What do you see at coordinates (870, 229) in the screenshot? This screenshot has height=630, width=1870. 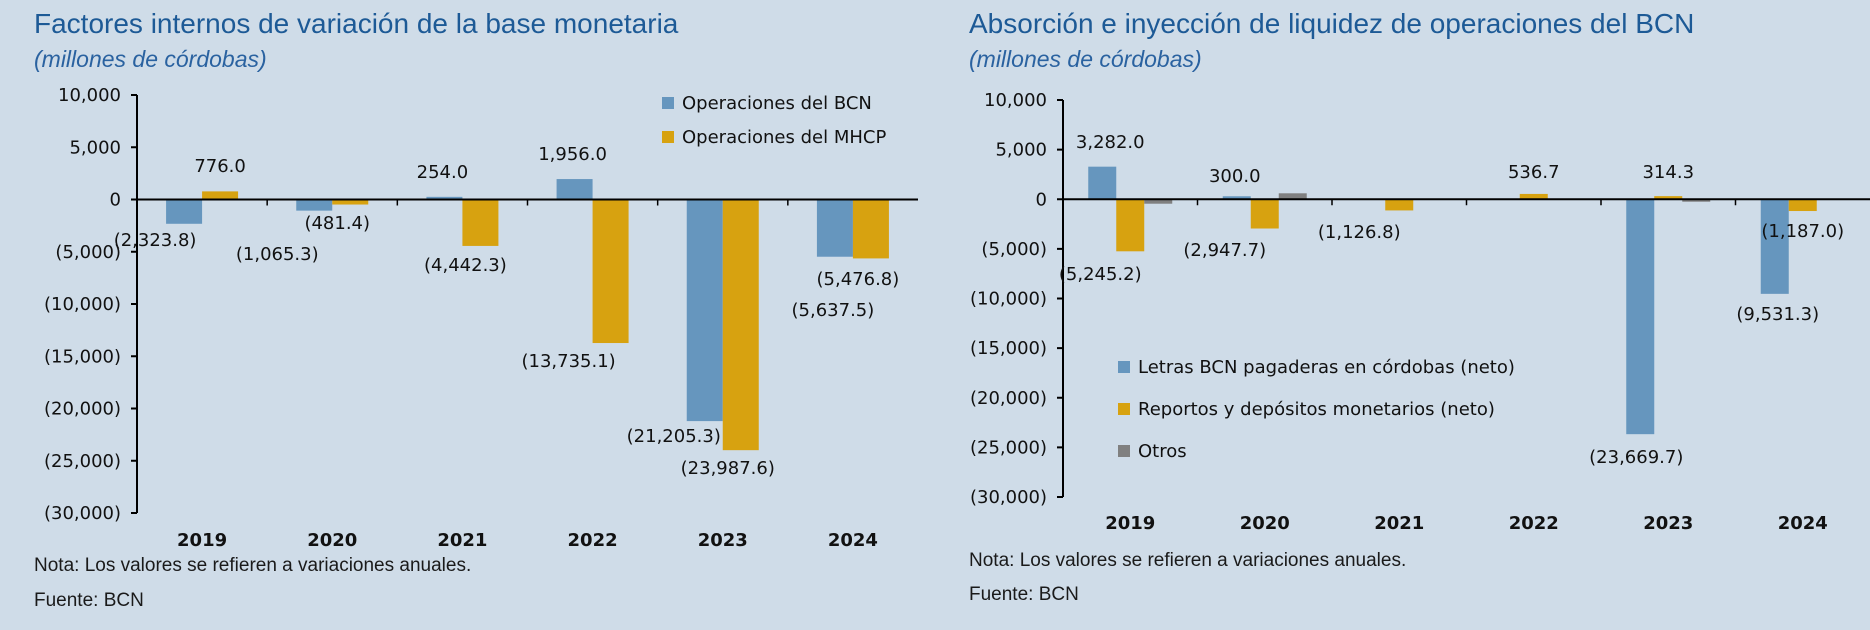 I see `left-bar-2-2024` at bounding box center [870, 229].